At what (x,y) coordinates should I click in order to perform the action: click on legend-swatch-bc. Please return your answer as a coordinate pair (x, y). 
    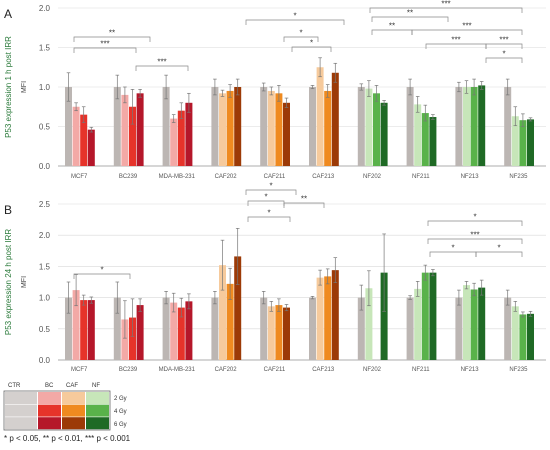
    Looking at the image, I should click on (49, 398).